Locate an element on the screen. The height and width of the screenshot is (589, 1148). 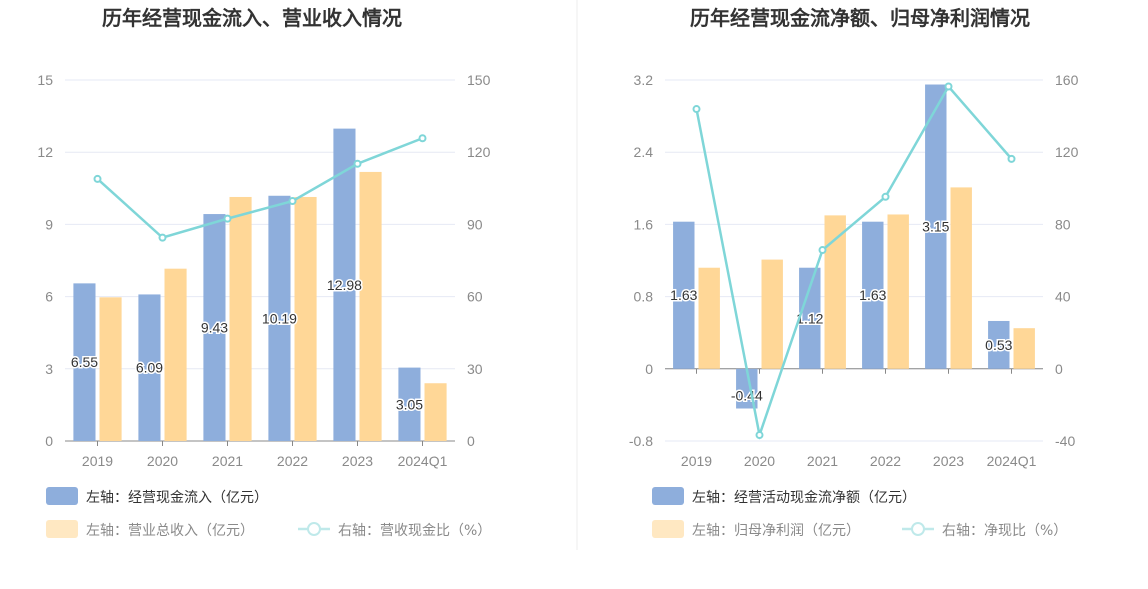
left-axis-tick: 3.2 is located at coordinates (644, 80).